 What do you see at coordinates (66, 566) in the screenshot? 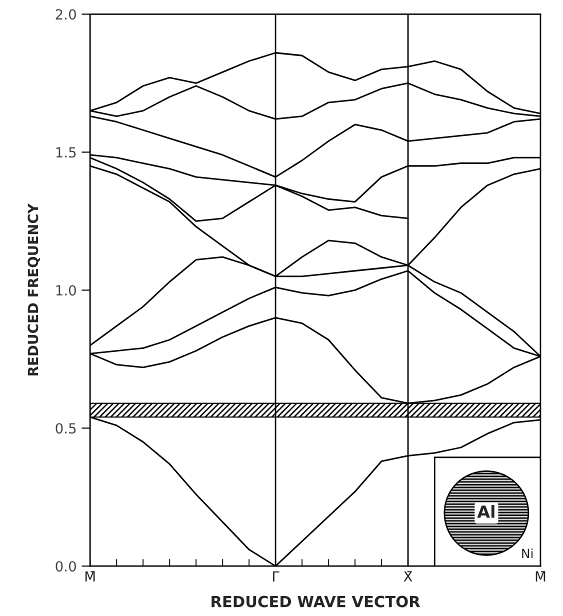
I see `y-tick-label: 0.0` at bounding box center [66, 566].